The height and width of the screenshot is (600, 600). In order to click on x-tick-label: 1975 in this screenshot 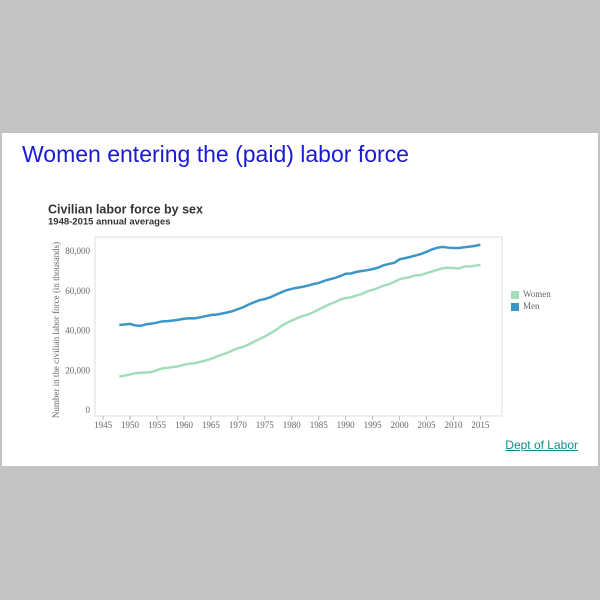, I will do `click(265, 425)`.